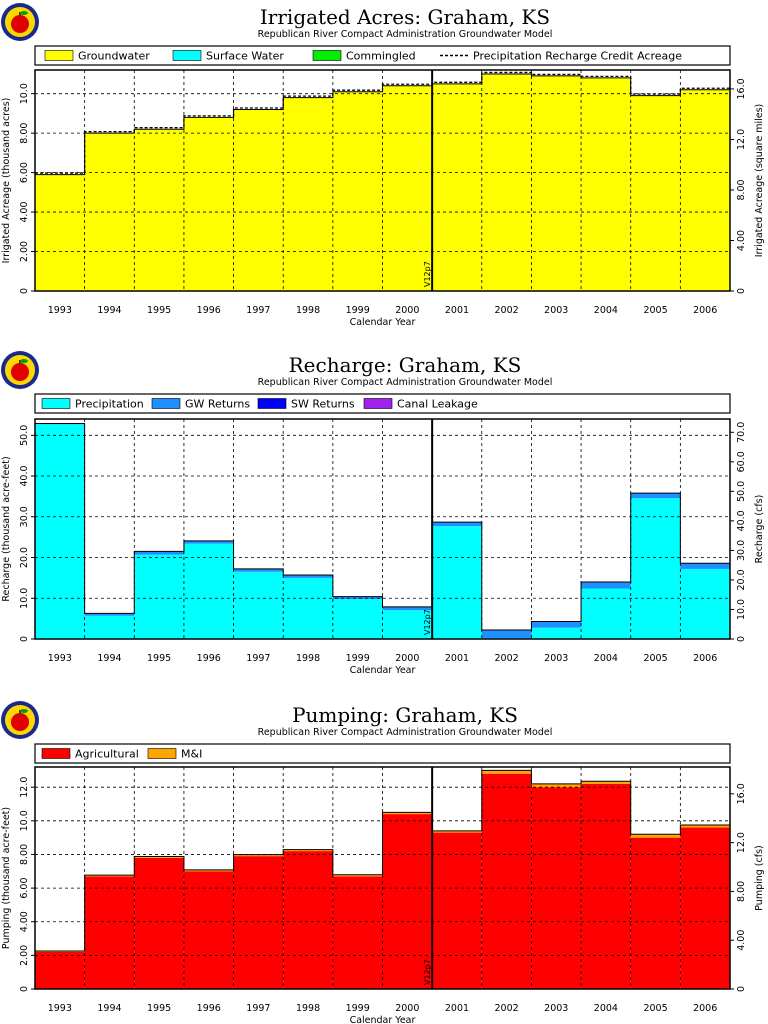 The height and width of the screenshot is (1024, 768). I want to click on bar-agricultural-1996, so click(208, 930).